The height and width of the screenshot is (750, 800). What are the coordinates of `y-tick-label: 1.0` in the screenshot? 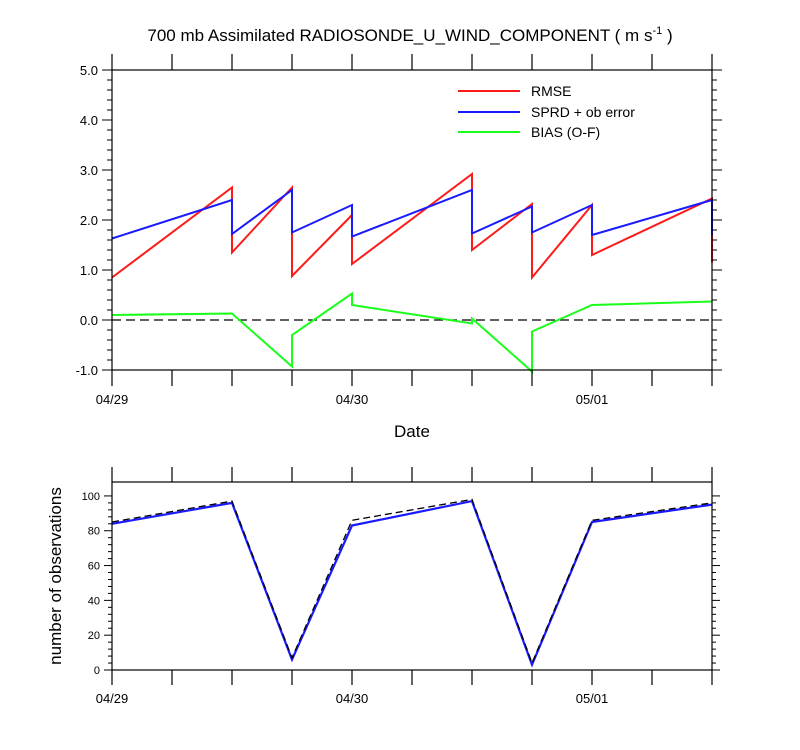 It's located at (89, 270).